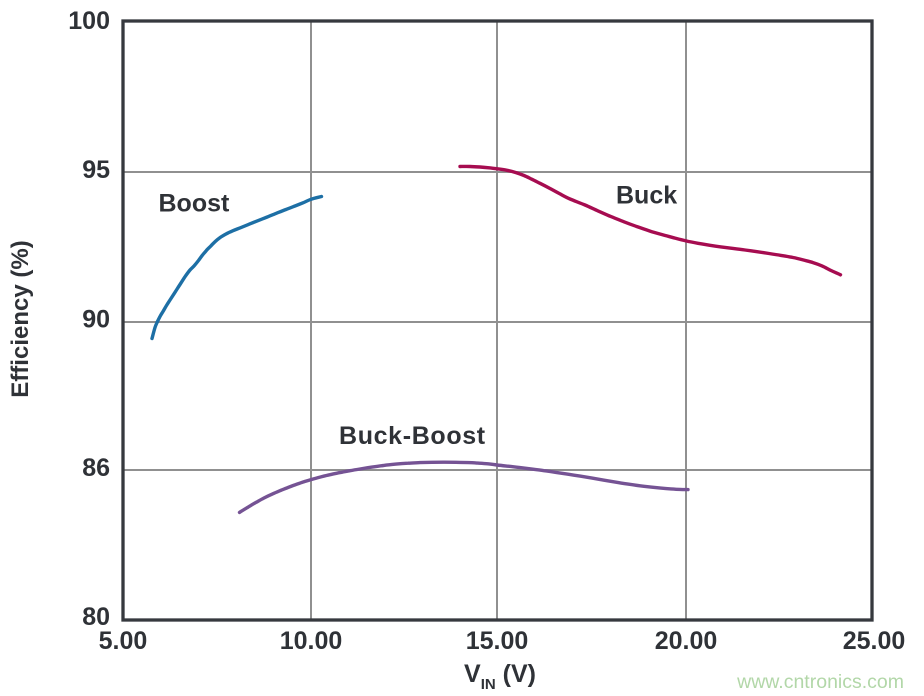  Describe the element at coordinates (89, 21) in the screenshot. I see `svg-text: 100` at that location.